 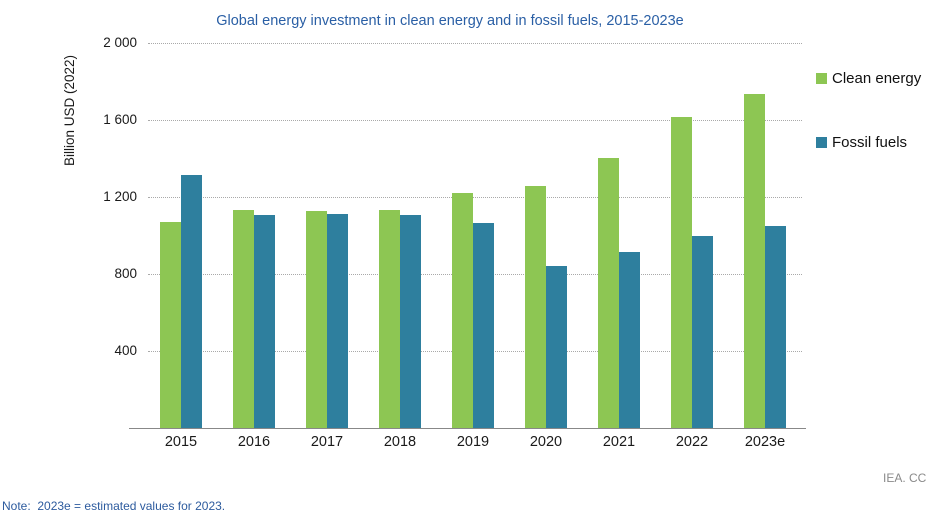 I want to click on bar-clean-energy-2021, so click(x=608, y=292).